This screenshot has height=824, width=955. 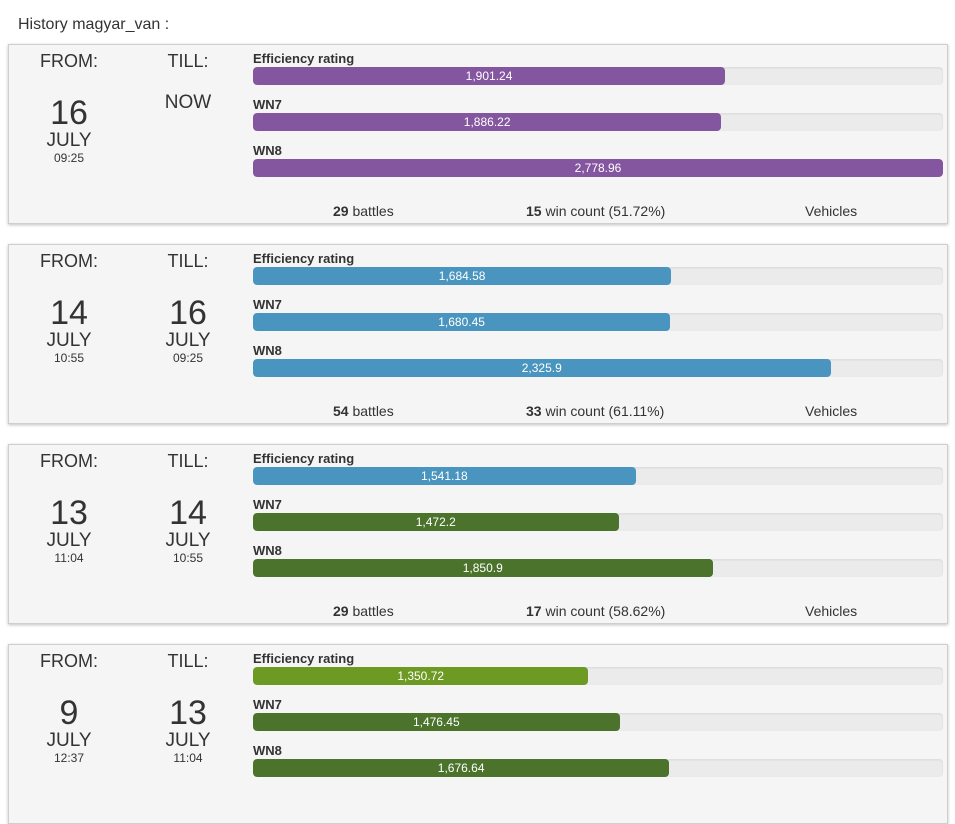 I want to click on till-day: 16, so click(x=188, y=313).